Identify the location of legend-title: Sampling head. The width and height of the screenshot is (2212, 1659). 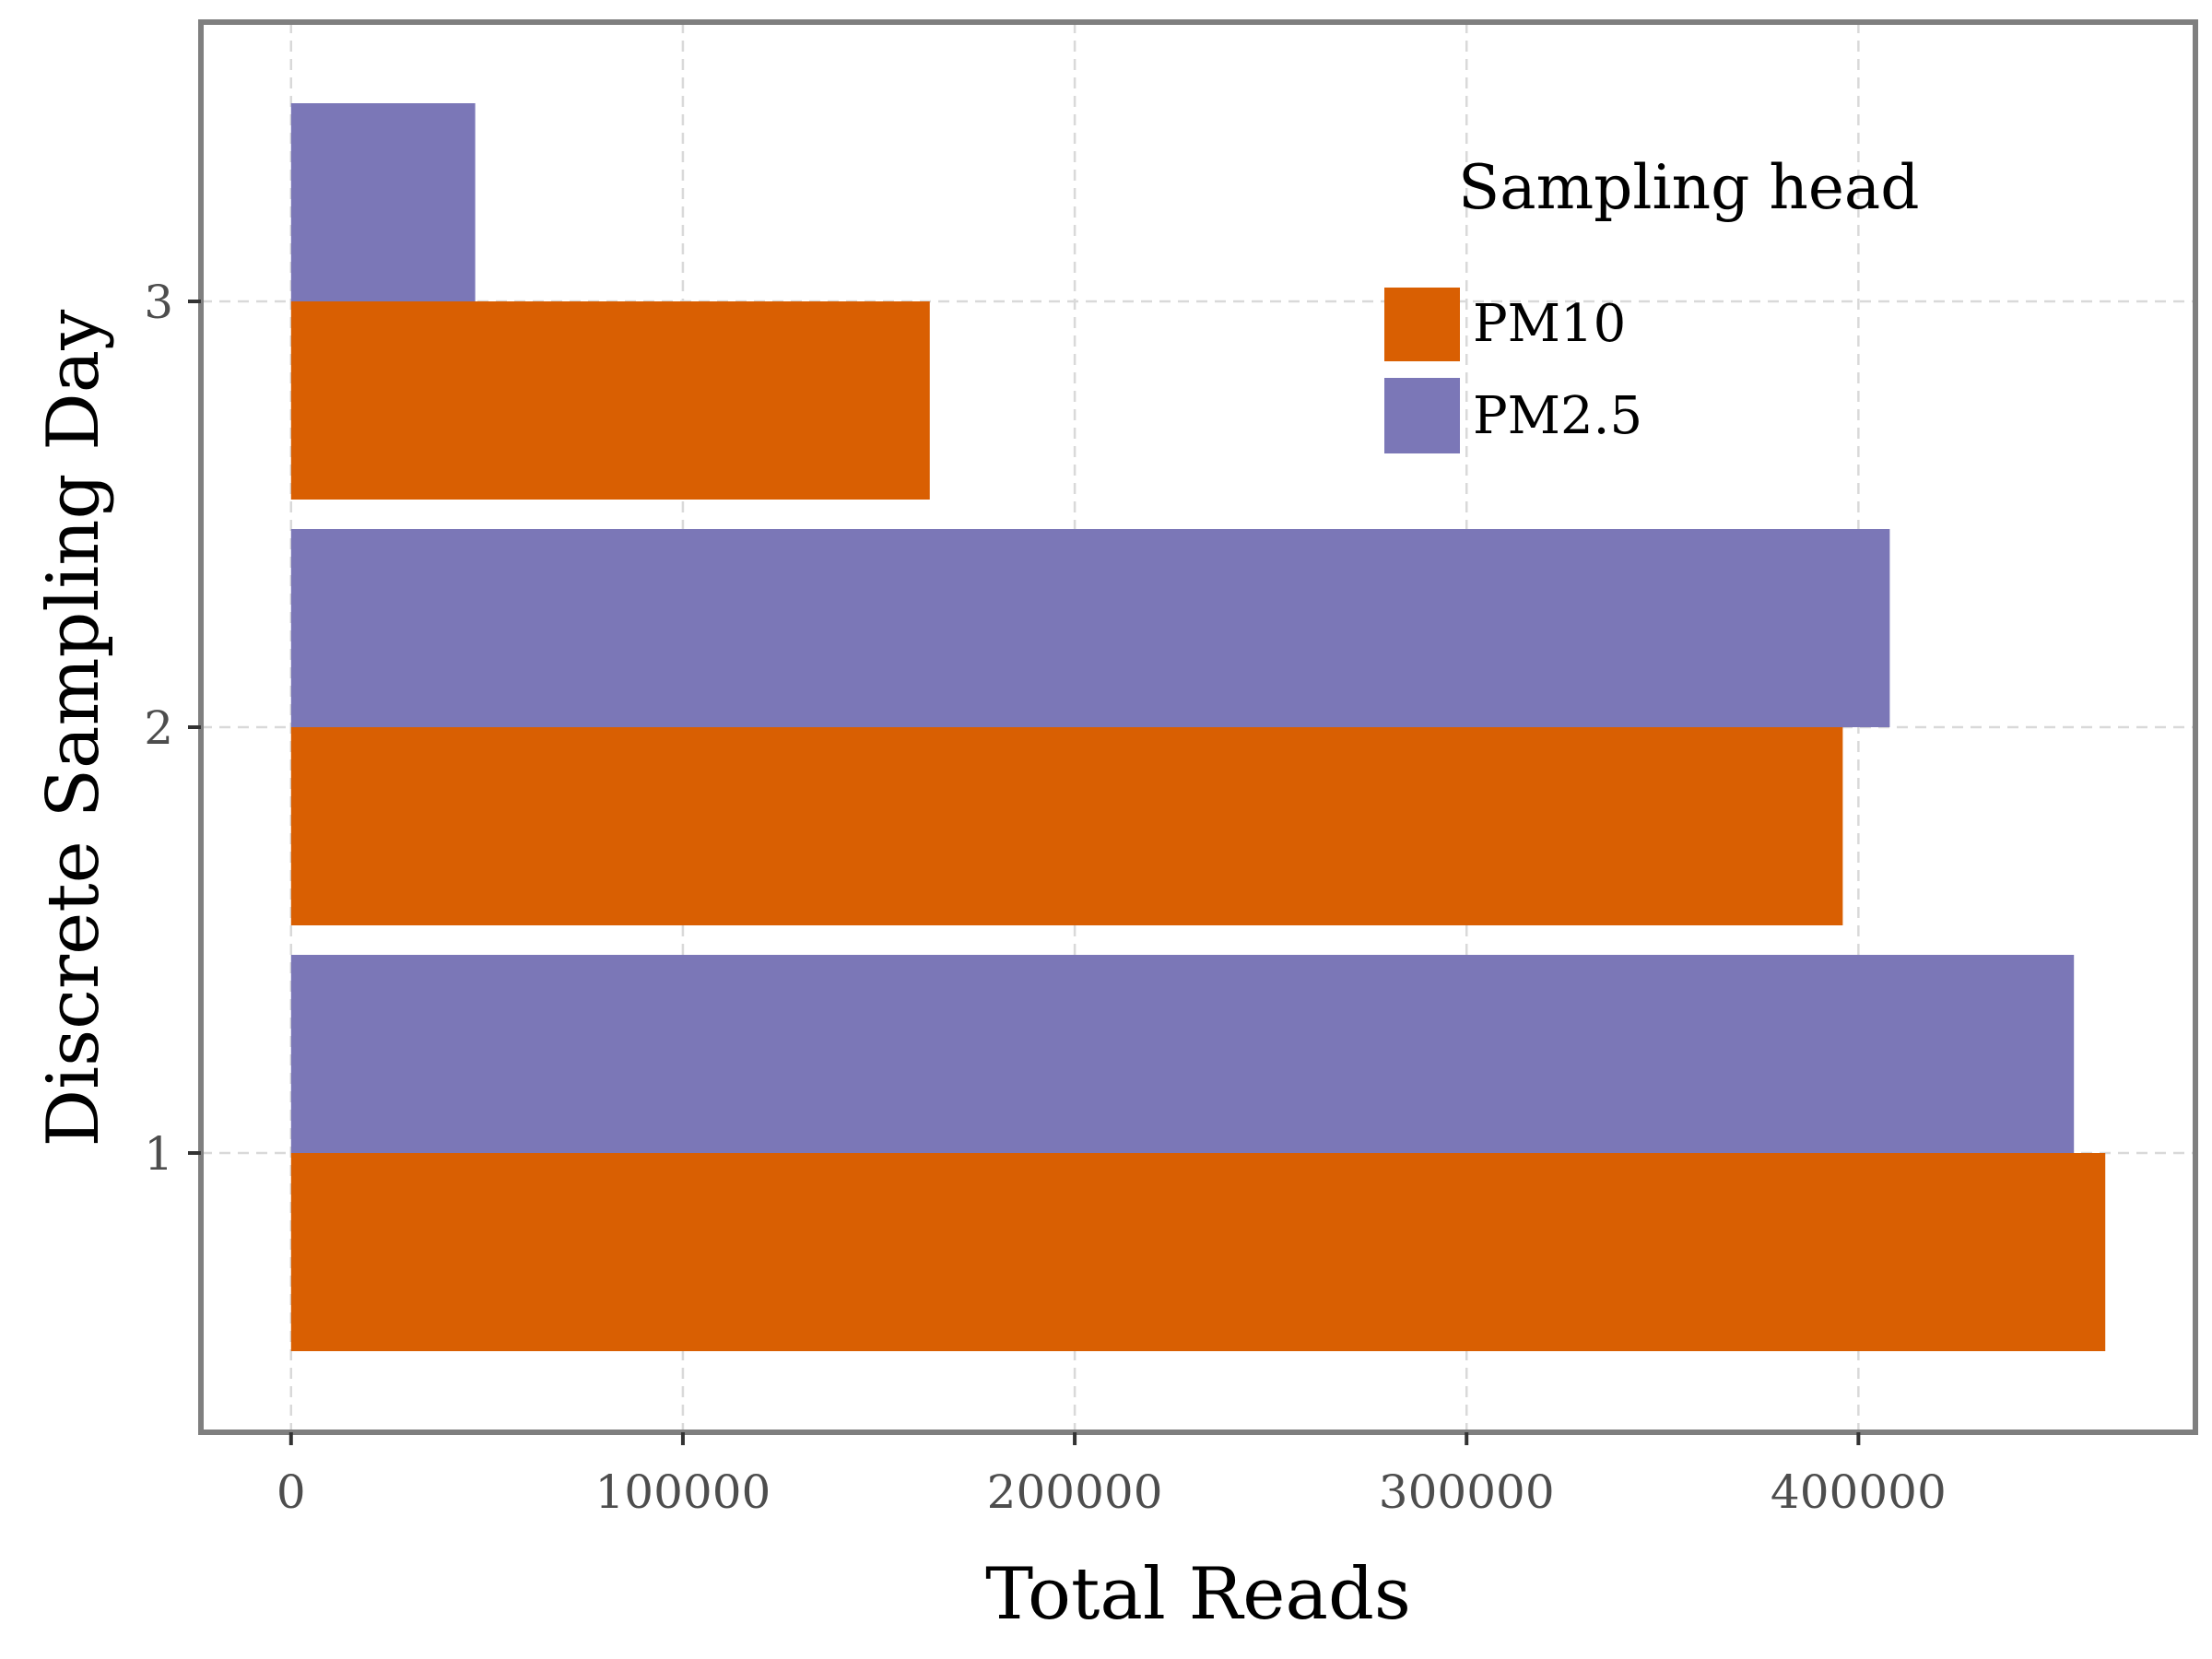
(1689, 187).